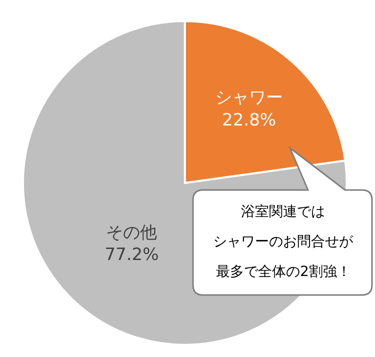 Image resolution: width=375 pixels, height=357 pixels. Describe the element at coordinates (283, 212) in the screenshot. I see `text: 浴室関連では` at that location.